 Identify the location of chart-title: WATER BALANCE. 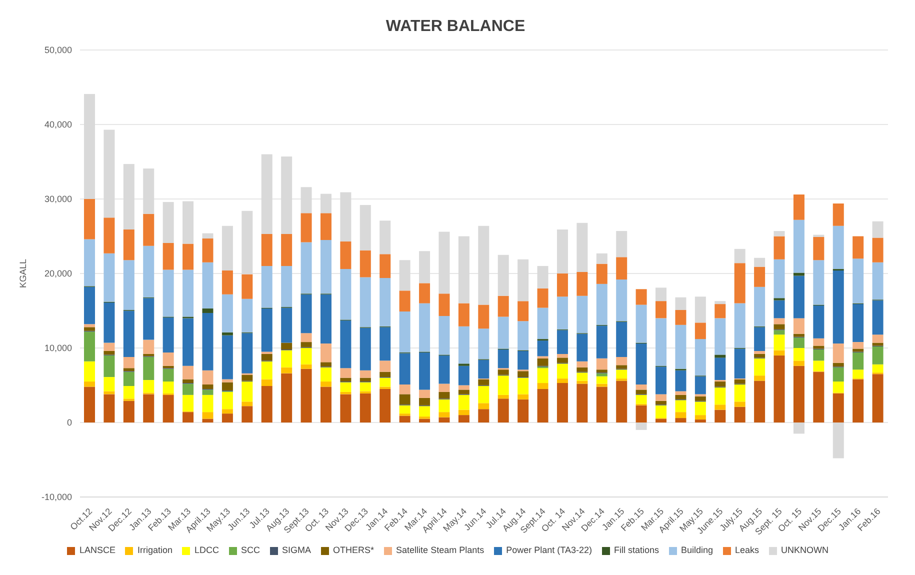
(455, 27).